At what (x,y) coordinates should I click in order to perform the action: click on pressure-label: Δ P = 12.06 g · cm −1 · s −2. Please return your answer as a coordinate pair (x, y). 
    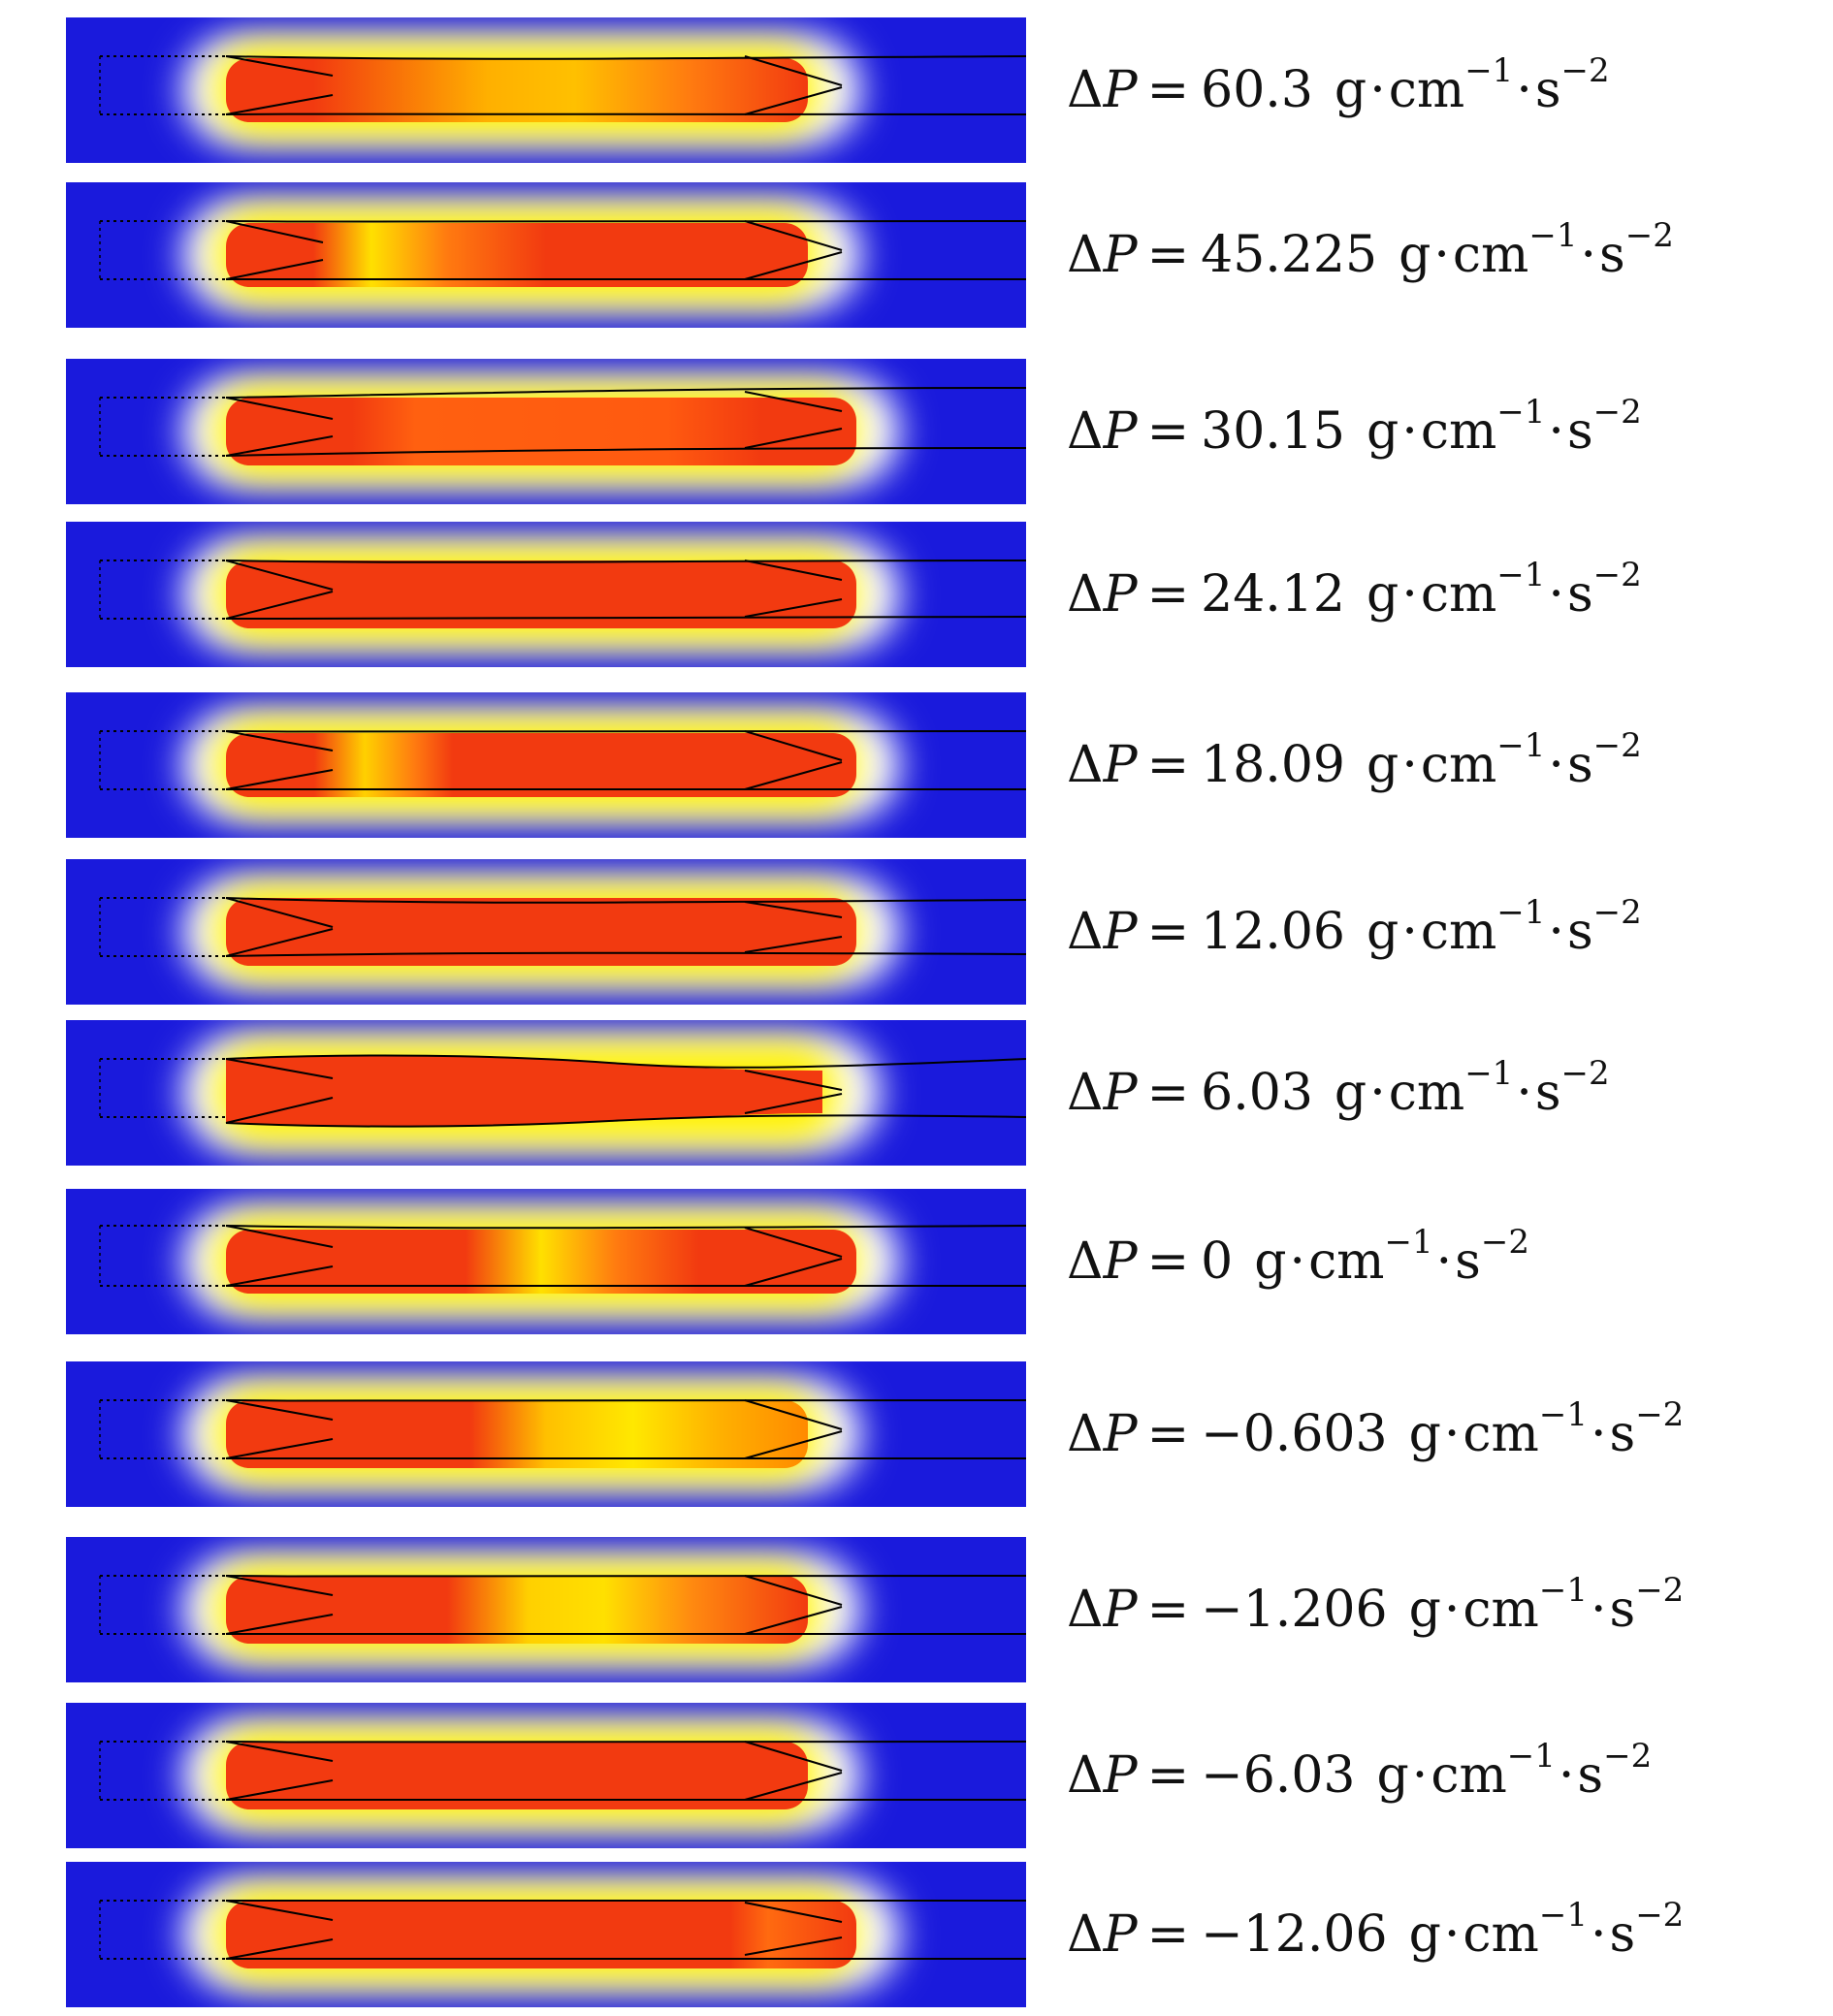
    Looking at the image, I should click on (1354, 927).